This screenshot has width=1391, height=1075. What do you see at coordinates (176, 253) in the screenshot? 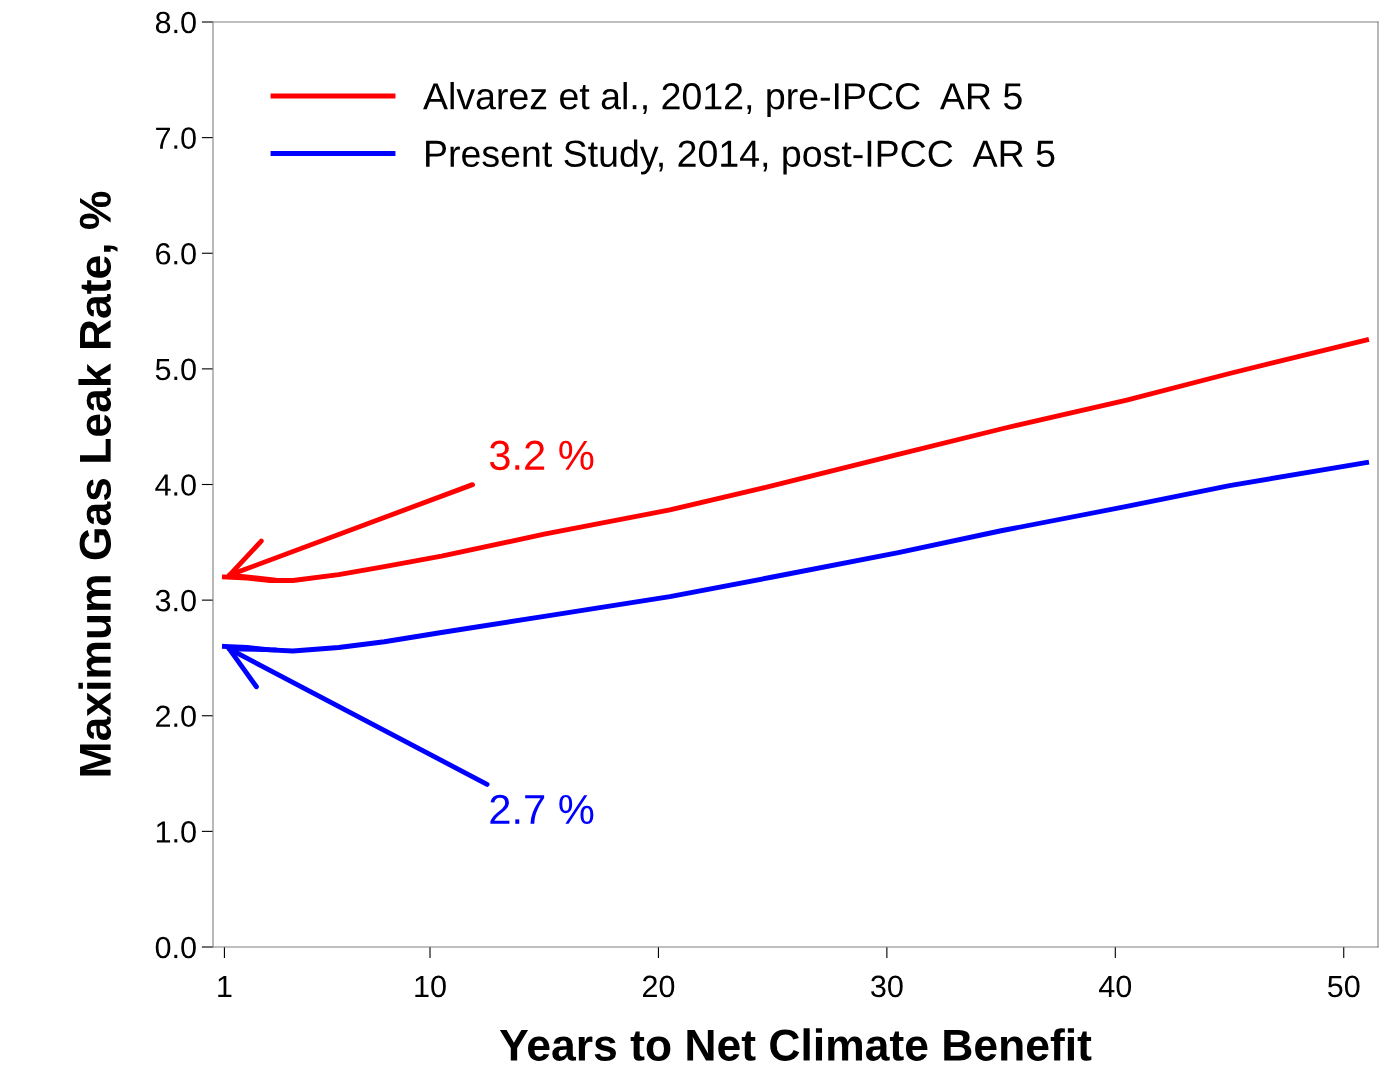
I see `y-tick-label: 6.0` at bounding box center [176, 253].